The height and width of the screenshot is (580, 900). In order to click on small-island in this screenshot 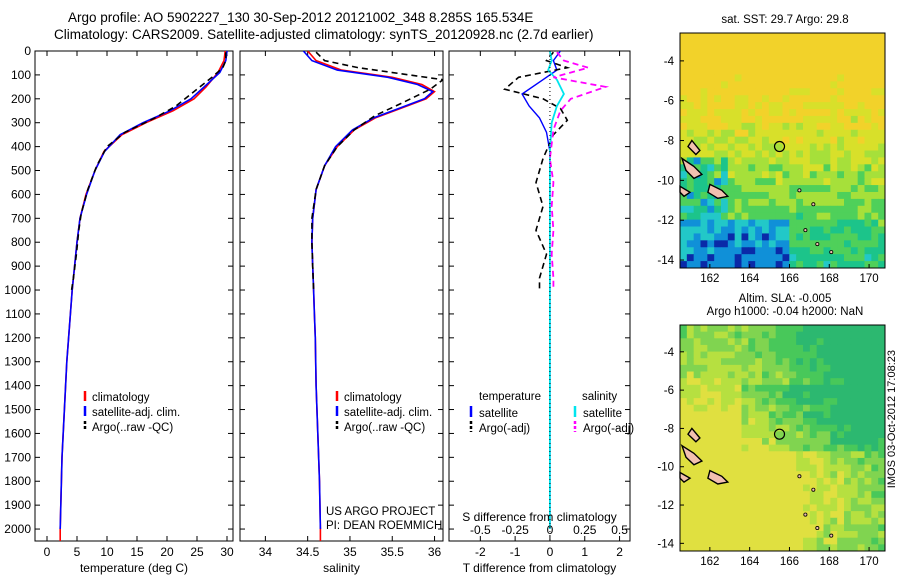, I will do `click(799, 190)`.